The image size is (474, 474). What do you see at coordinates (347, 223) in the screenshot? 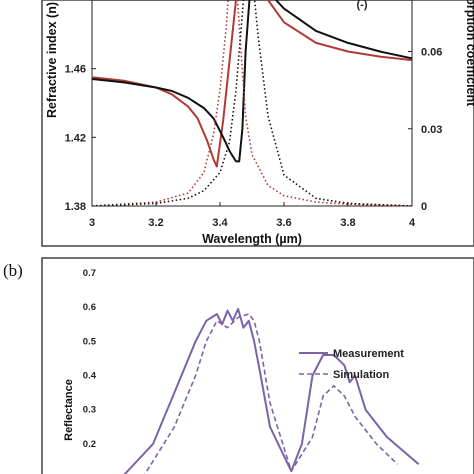
I see `panel-a-x-tick-label: 3.8` at bounding box center [347, 223].